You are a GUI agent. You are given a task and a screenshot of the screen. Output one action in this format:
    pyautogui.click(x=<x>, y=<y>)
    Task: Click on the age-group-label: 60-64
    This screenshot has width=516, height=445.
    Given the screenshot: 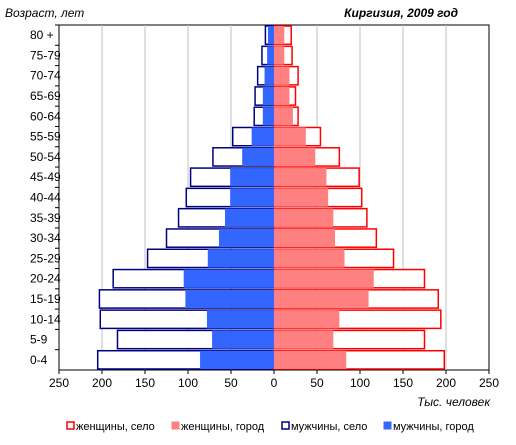 What is the action you would take?
    pyautogui.click(x=45, y=116)
    